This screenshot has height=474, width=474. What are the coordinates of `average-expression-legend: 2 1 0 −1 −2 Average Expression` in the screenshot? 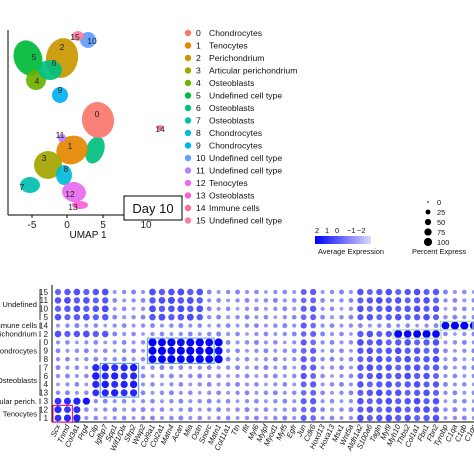 It's located at (349, 241).